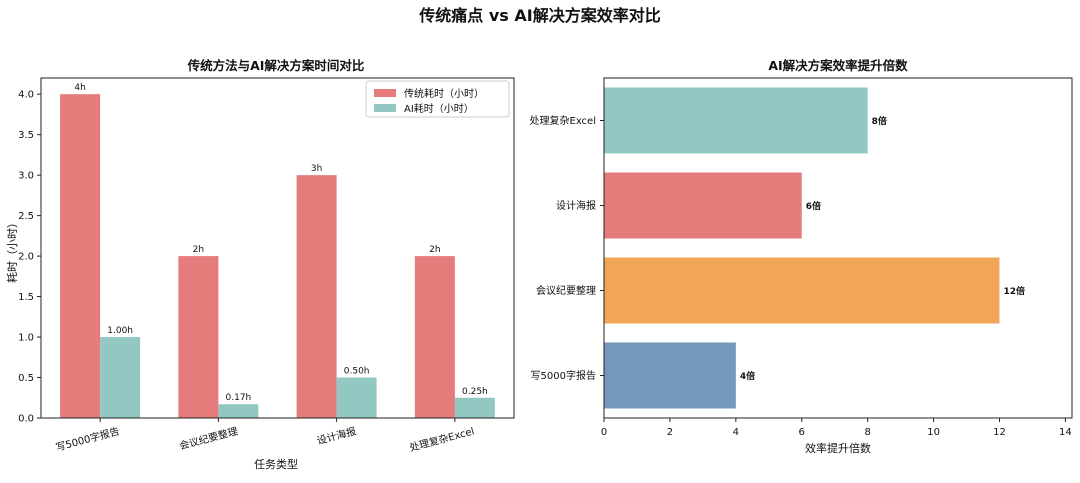  What do you see at coordinates (87, 438) in the screenshot?
I see `x-tick-label: 写5000字报告` at bounding box center [87, 438].